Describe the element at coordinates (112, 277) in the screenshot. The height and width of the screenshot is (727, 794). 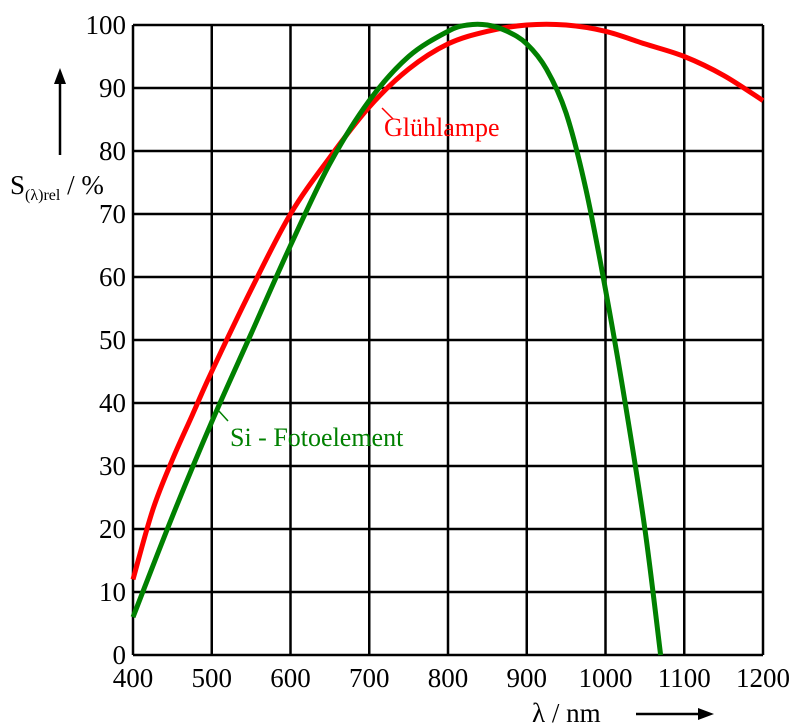
I see `y-tick-label: 60` at that location.